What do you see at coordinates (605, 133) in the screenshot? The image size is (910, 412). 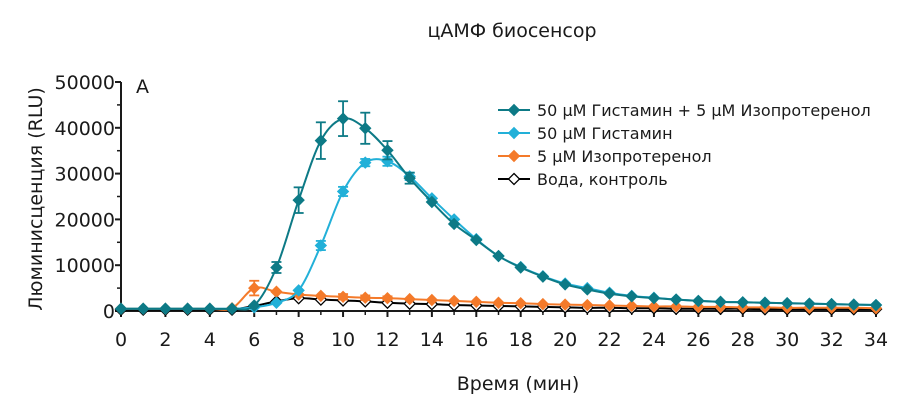 I see `legend-label: 50 μM Гистамин` at bounding box center [605, 133].